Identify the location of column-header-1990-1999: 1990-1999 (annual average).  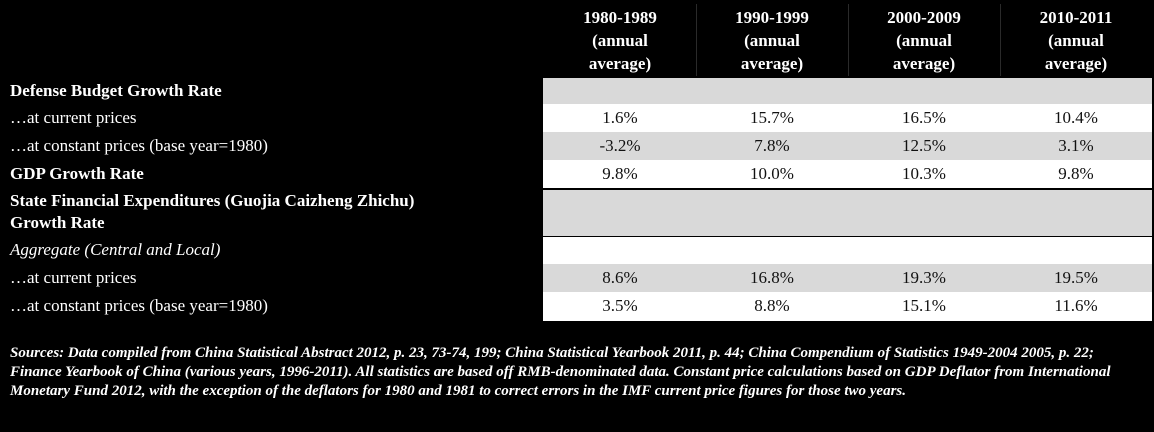
(772, 40).